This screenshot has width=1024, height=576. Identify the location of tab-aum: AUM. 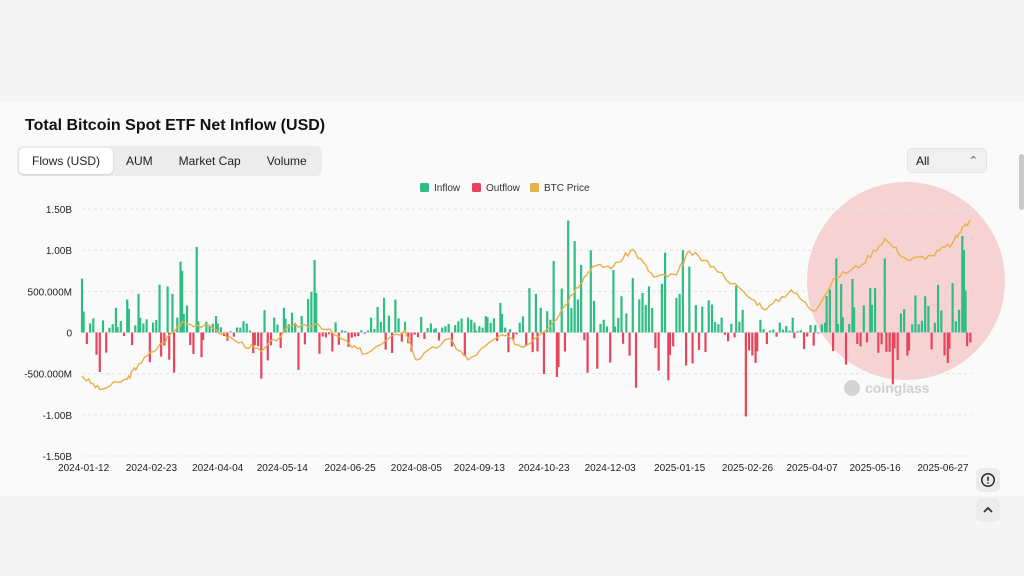
(139, 161).